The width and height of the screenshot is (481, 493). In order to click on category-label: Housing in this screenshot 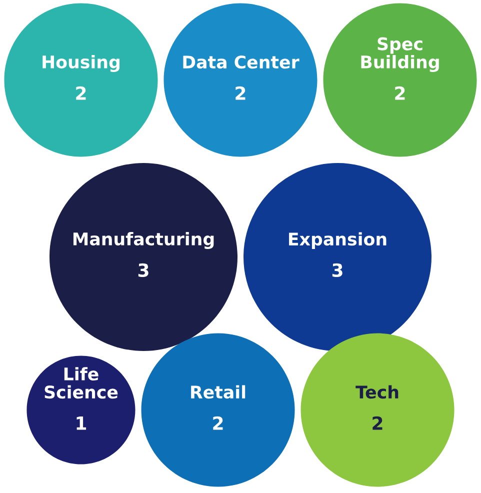, I will do `click(81, 63)`.